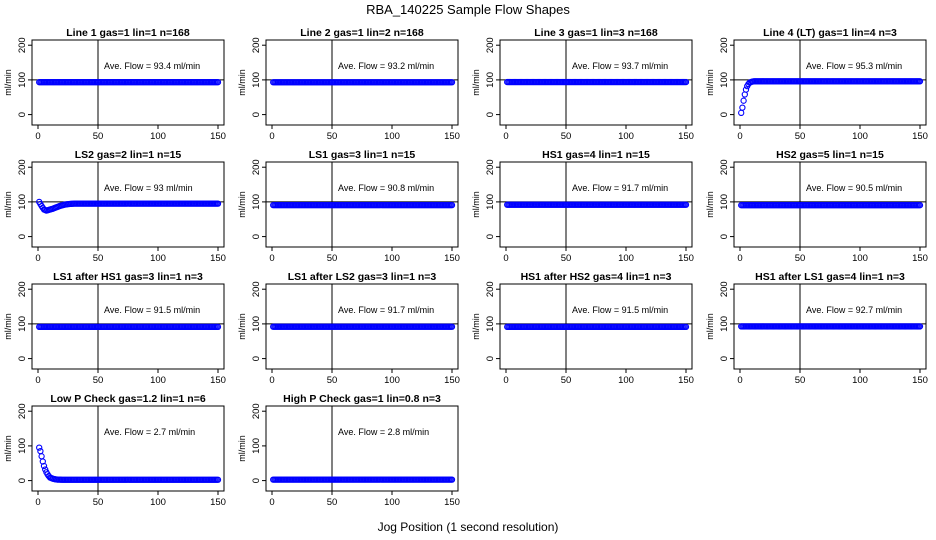 This screenshot has height=540, width=936. What do you see at coordinates (386, 66) in the screenshot?
I see `average-flow-annotation: Ave. Flow = 93.2 ml/min` at bounding box center [386, 66].